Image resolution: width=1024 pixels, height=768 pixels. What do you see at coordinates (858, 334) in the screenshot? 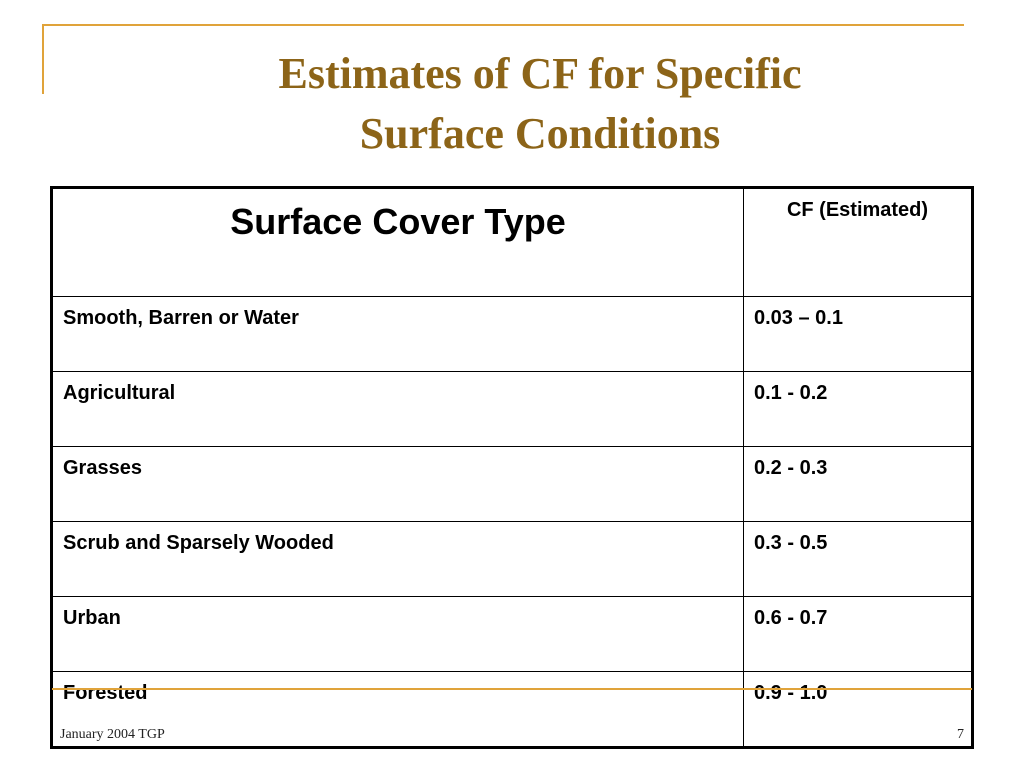
I see `cell-cf-value: 0.03 – 0.1` at bounding box center [858, 334].